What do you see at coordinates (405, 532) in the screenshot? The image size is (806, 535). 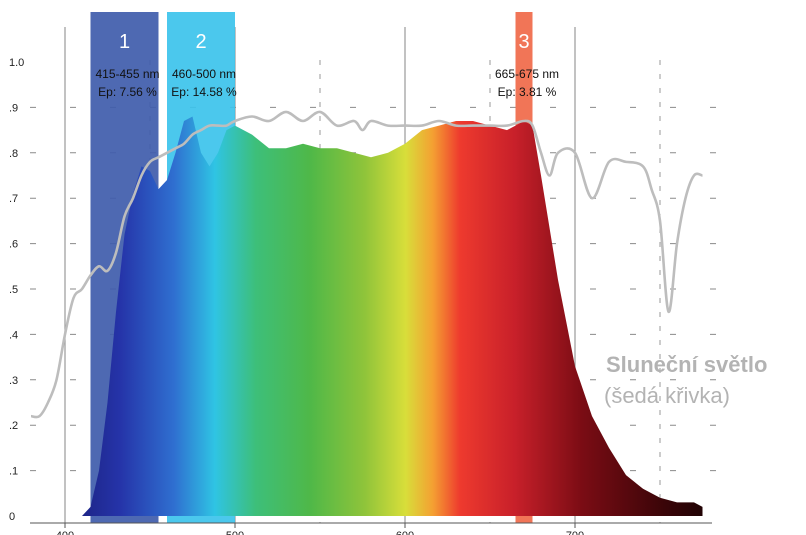 I see `x-tick-label: 600` at bounding box center [405, 532].